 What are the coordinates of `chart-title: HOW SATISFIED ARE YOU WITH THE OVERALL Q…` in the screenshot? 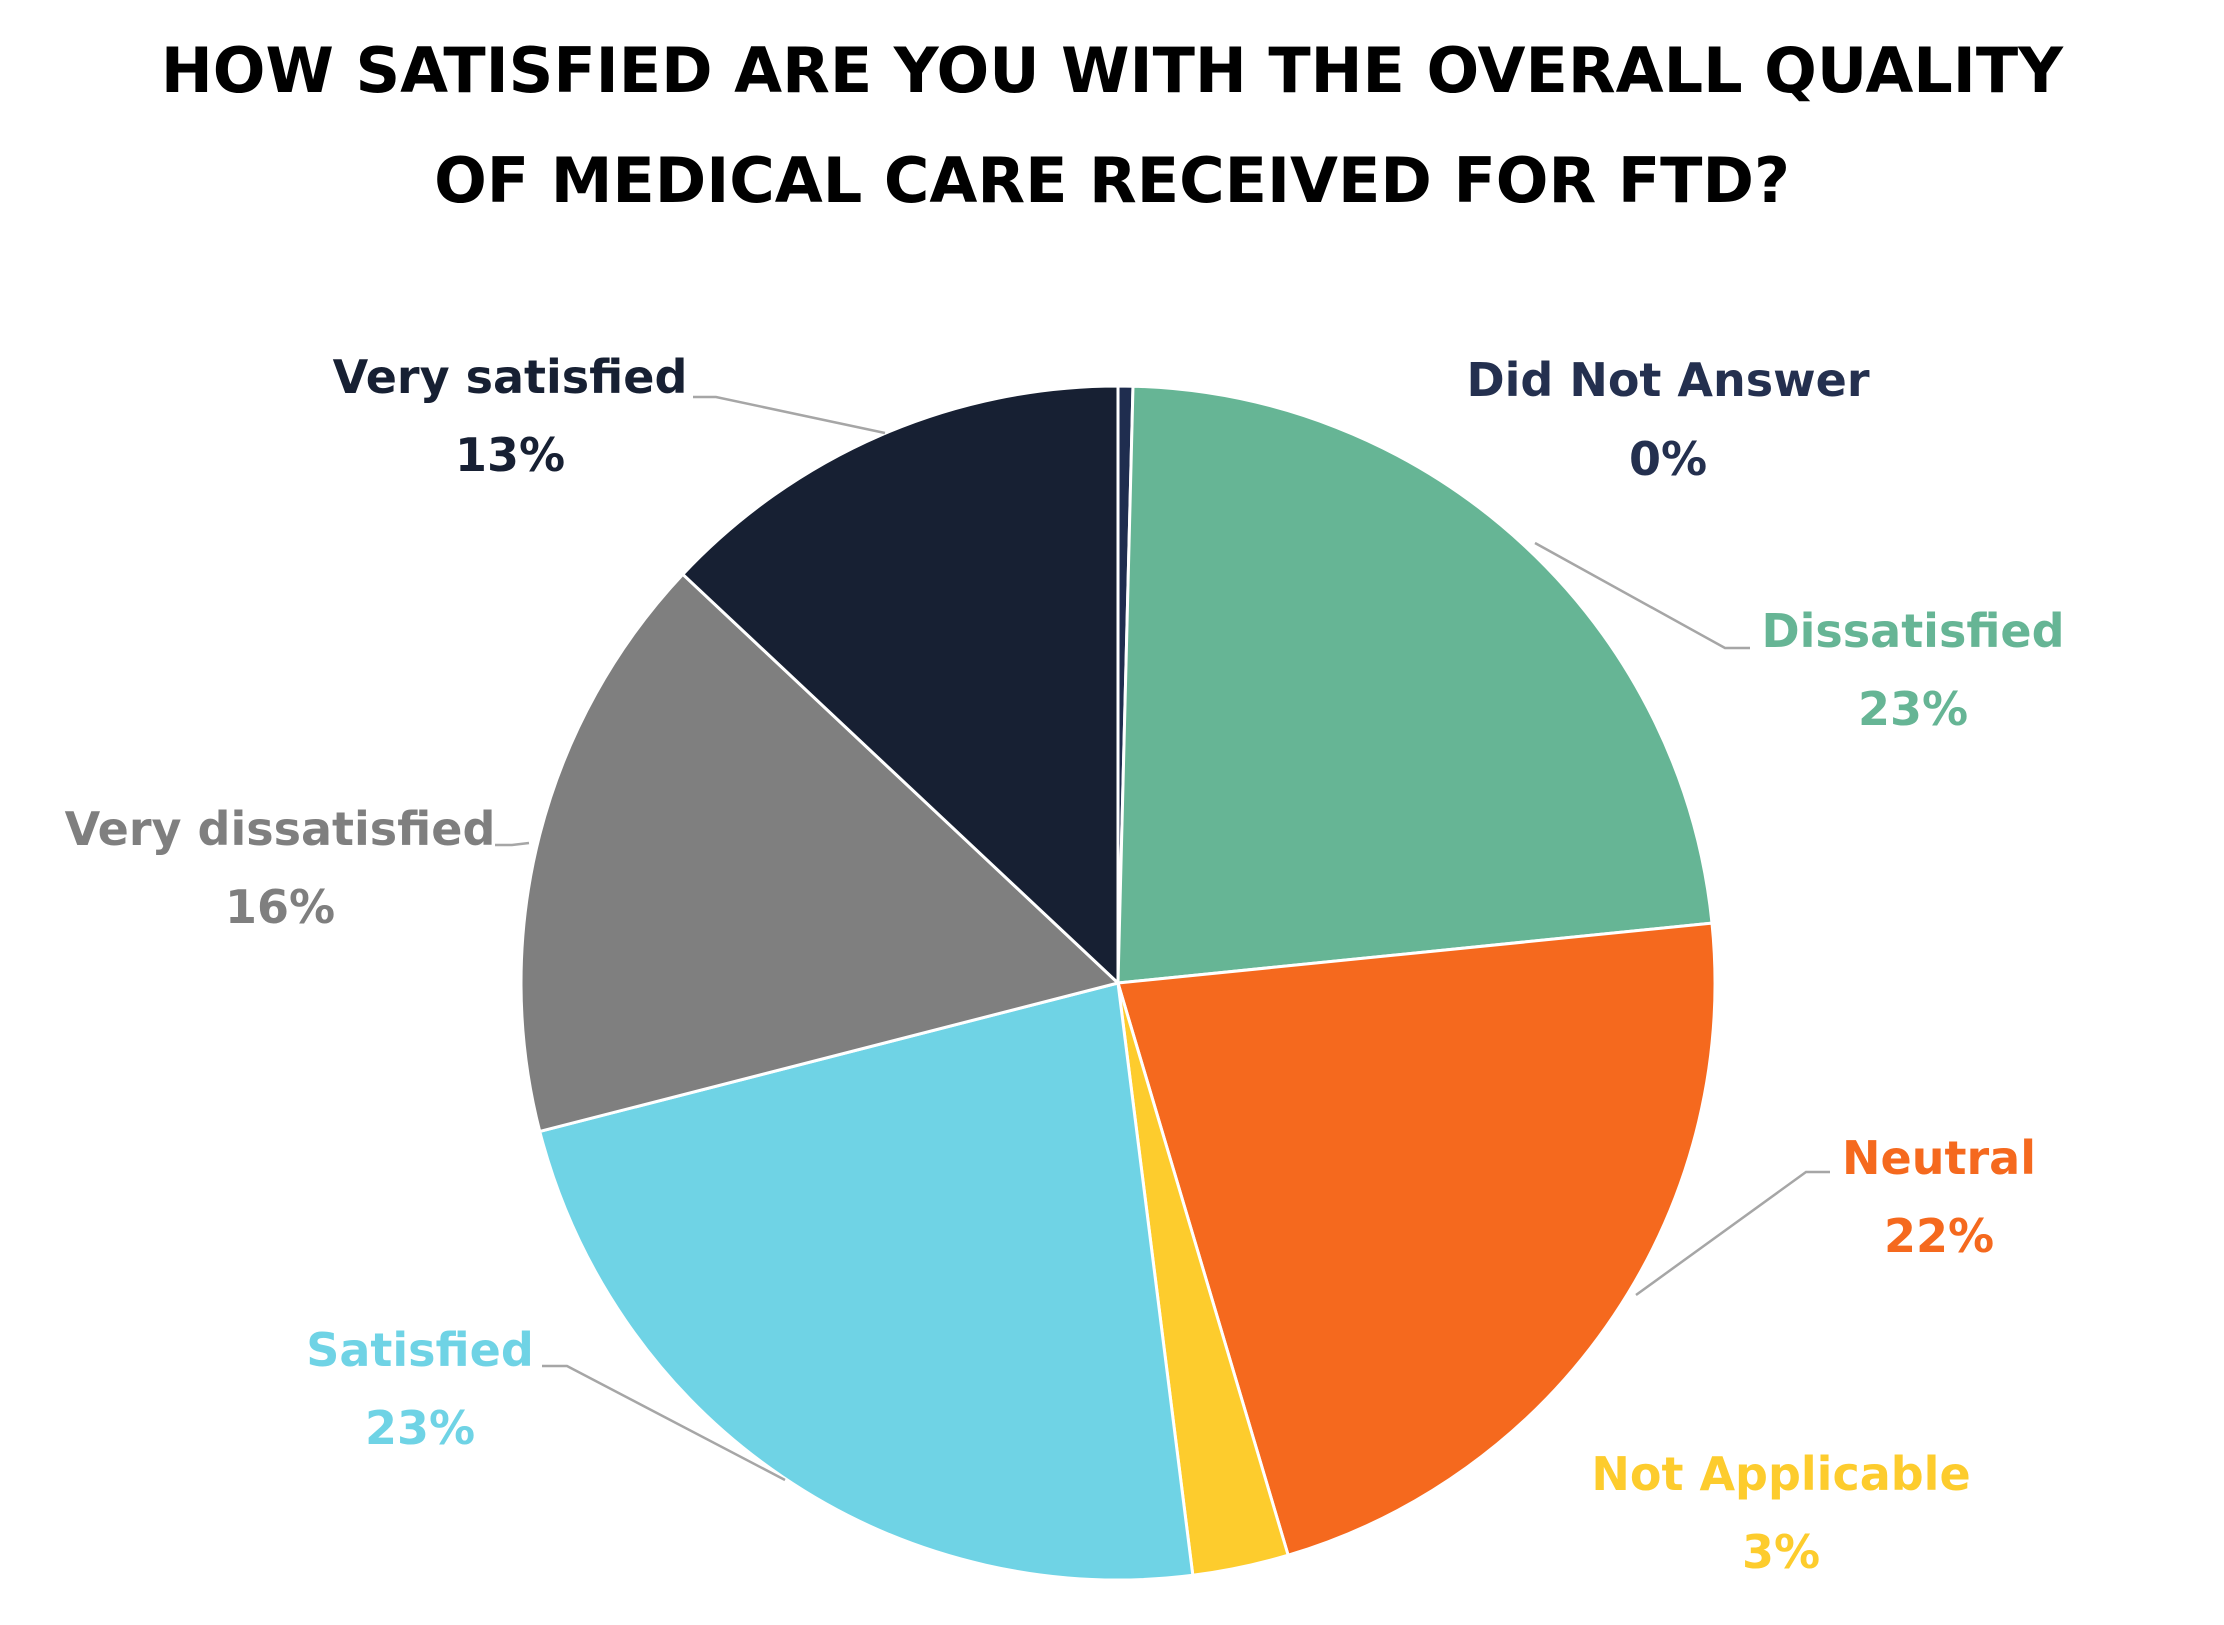 It's located at (1112, 125).